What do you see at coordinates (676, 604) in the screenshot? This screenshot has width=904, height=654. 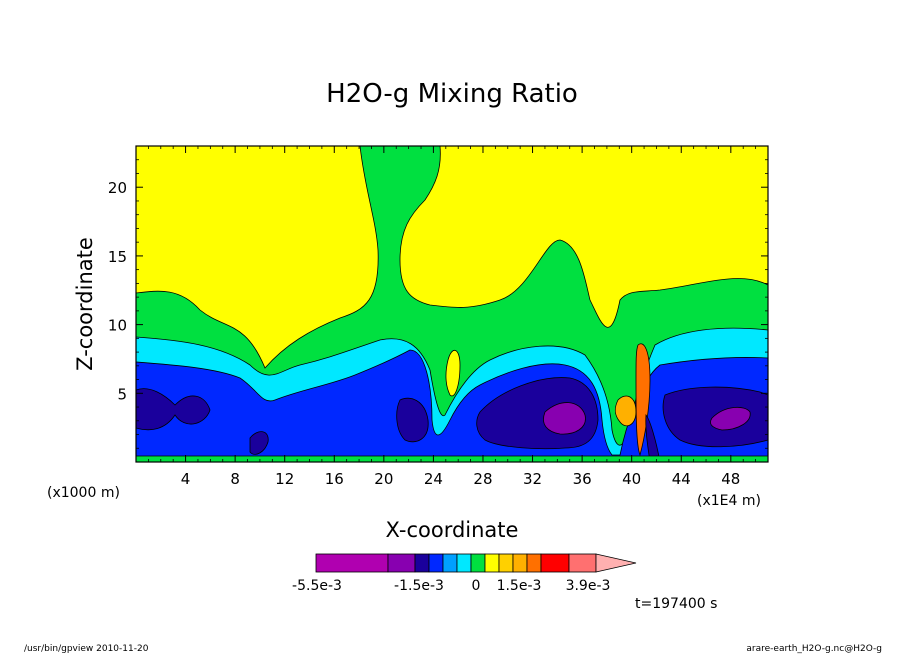 I see `time-label: t=197400 s` at bounding box center [676, 604].